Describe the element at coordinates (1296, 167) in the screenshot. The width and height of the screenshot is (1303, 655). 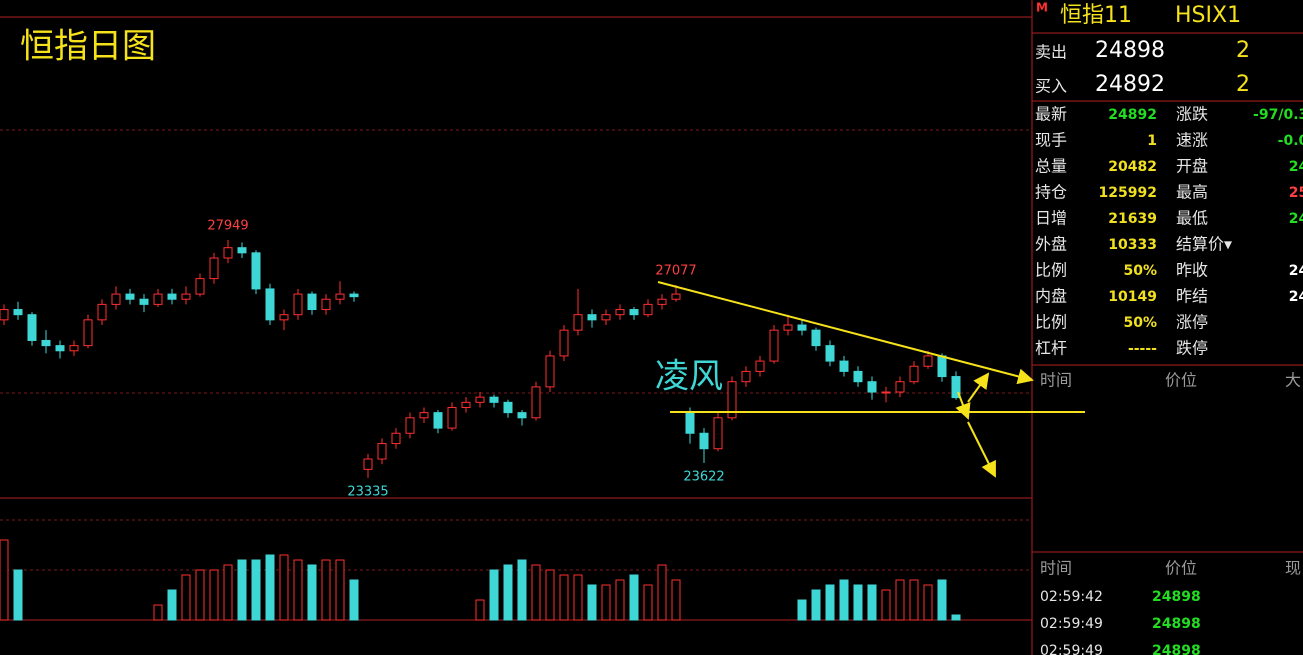
I see `field-value: 249` at that location.